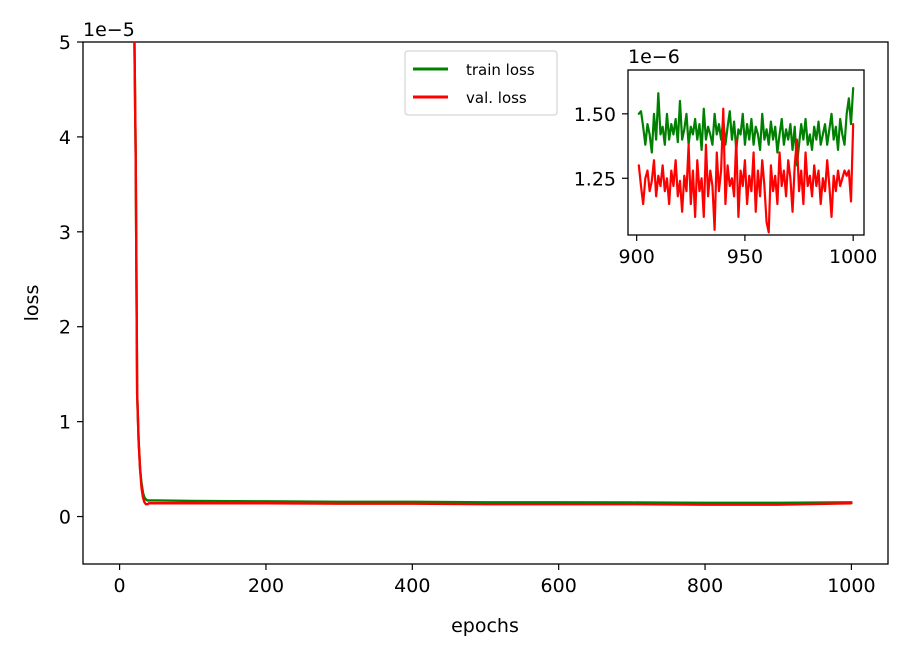 The width and height of the screenshot is (903, 654). What do you see at coordinates (637, 257) in the screenshot?
I see `inset-x-tick-label: 900` at bounding box center [637, 257].